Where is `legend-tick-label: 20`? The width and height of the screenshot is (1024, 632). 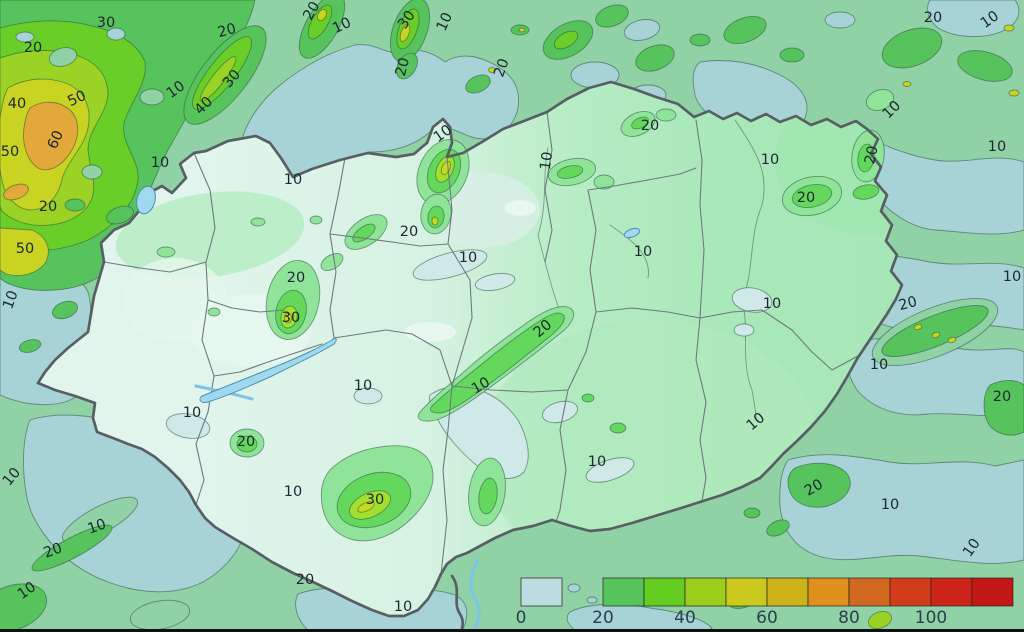 legend-tick-label: 20 is located at coordinates (603, 618).